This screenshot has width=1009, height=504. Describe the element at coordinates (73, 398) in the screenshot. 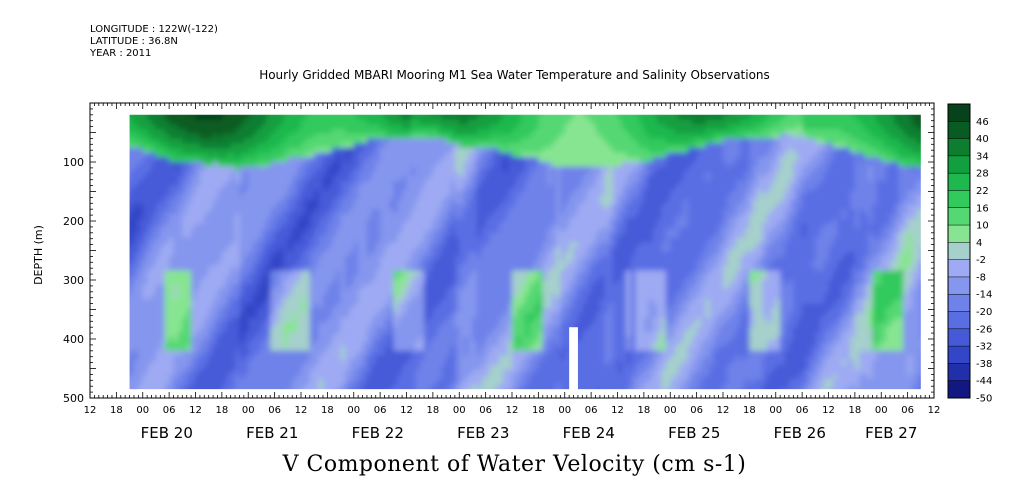

I see `y-tick-label: 500` at that location.